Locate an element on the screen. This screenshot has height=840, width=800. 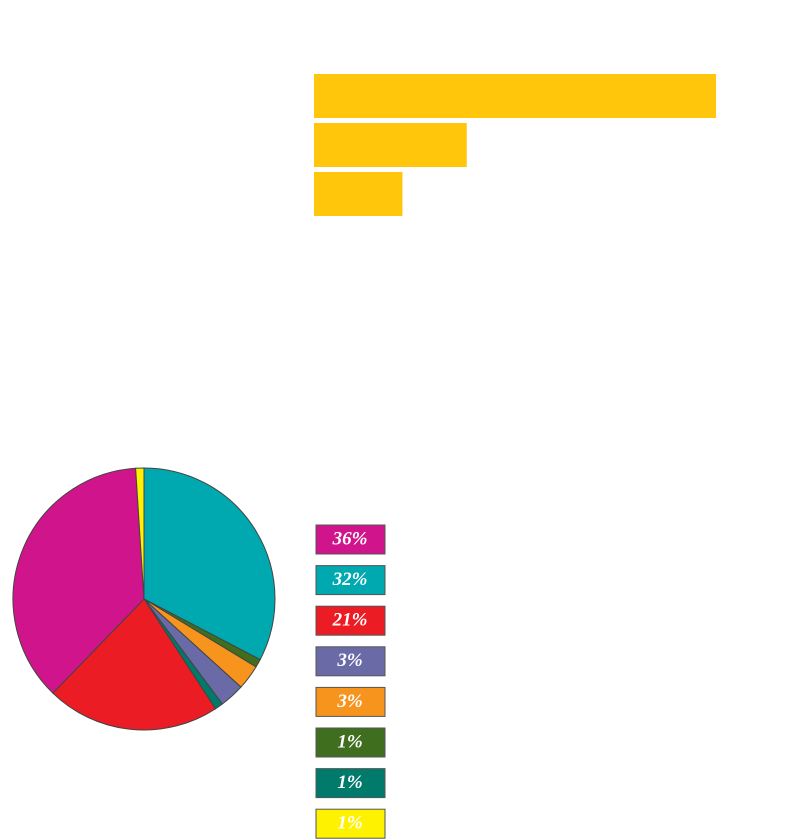
value-label: 32% is located at coordinates (350, 579).